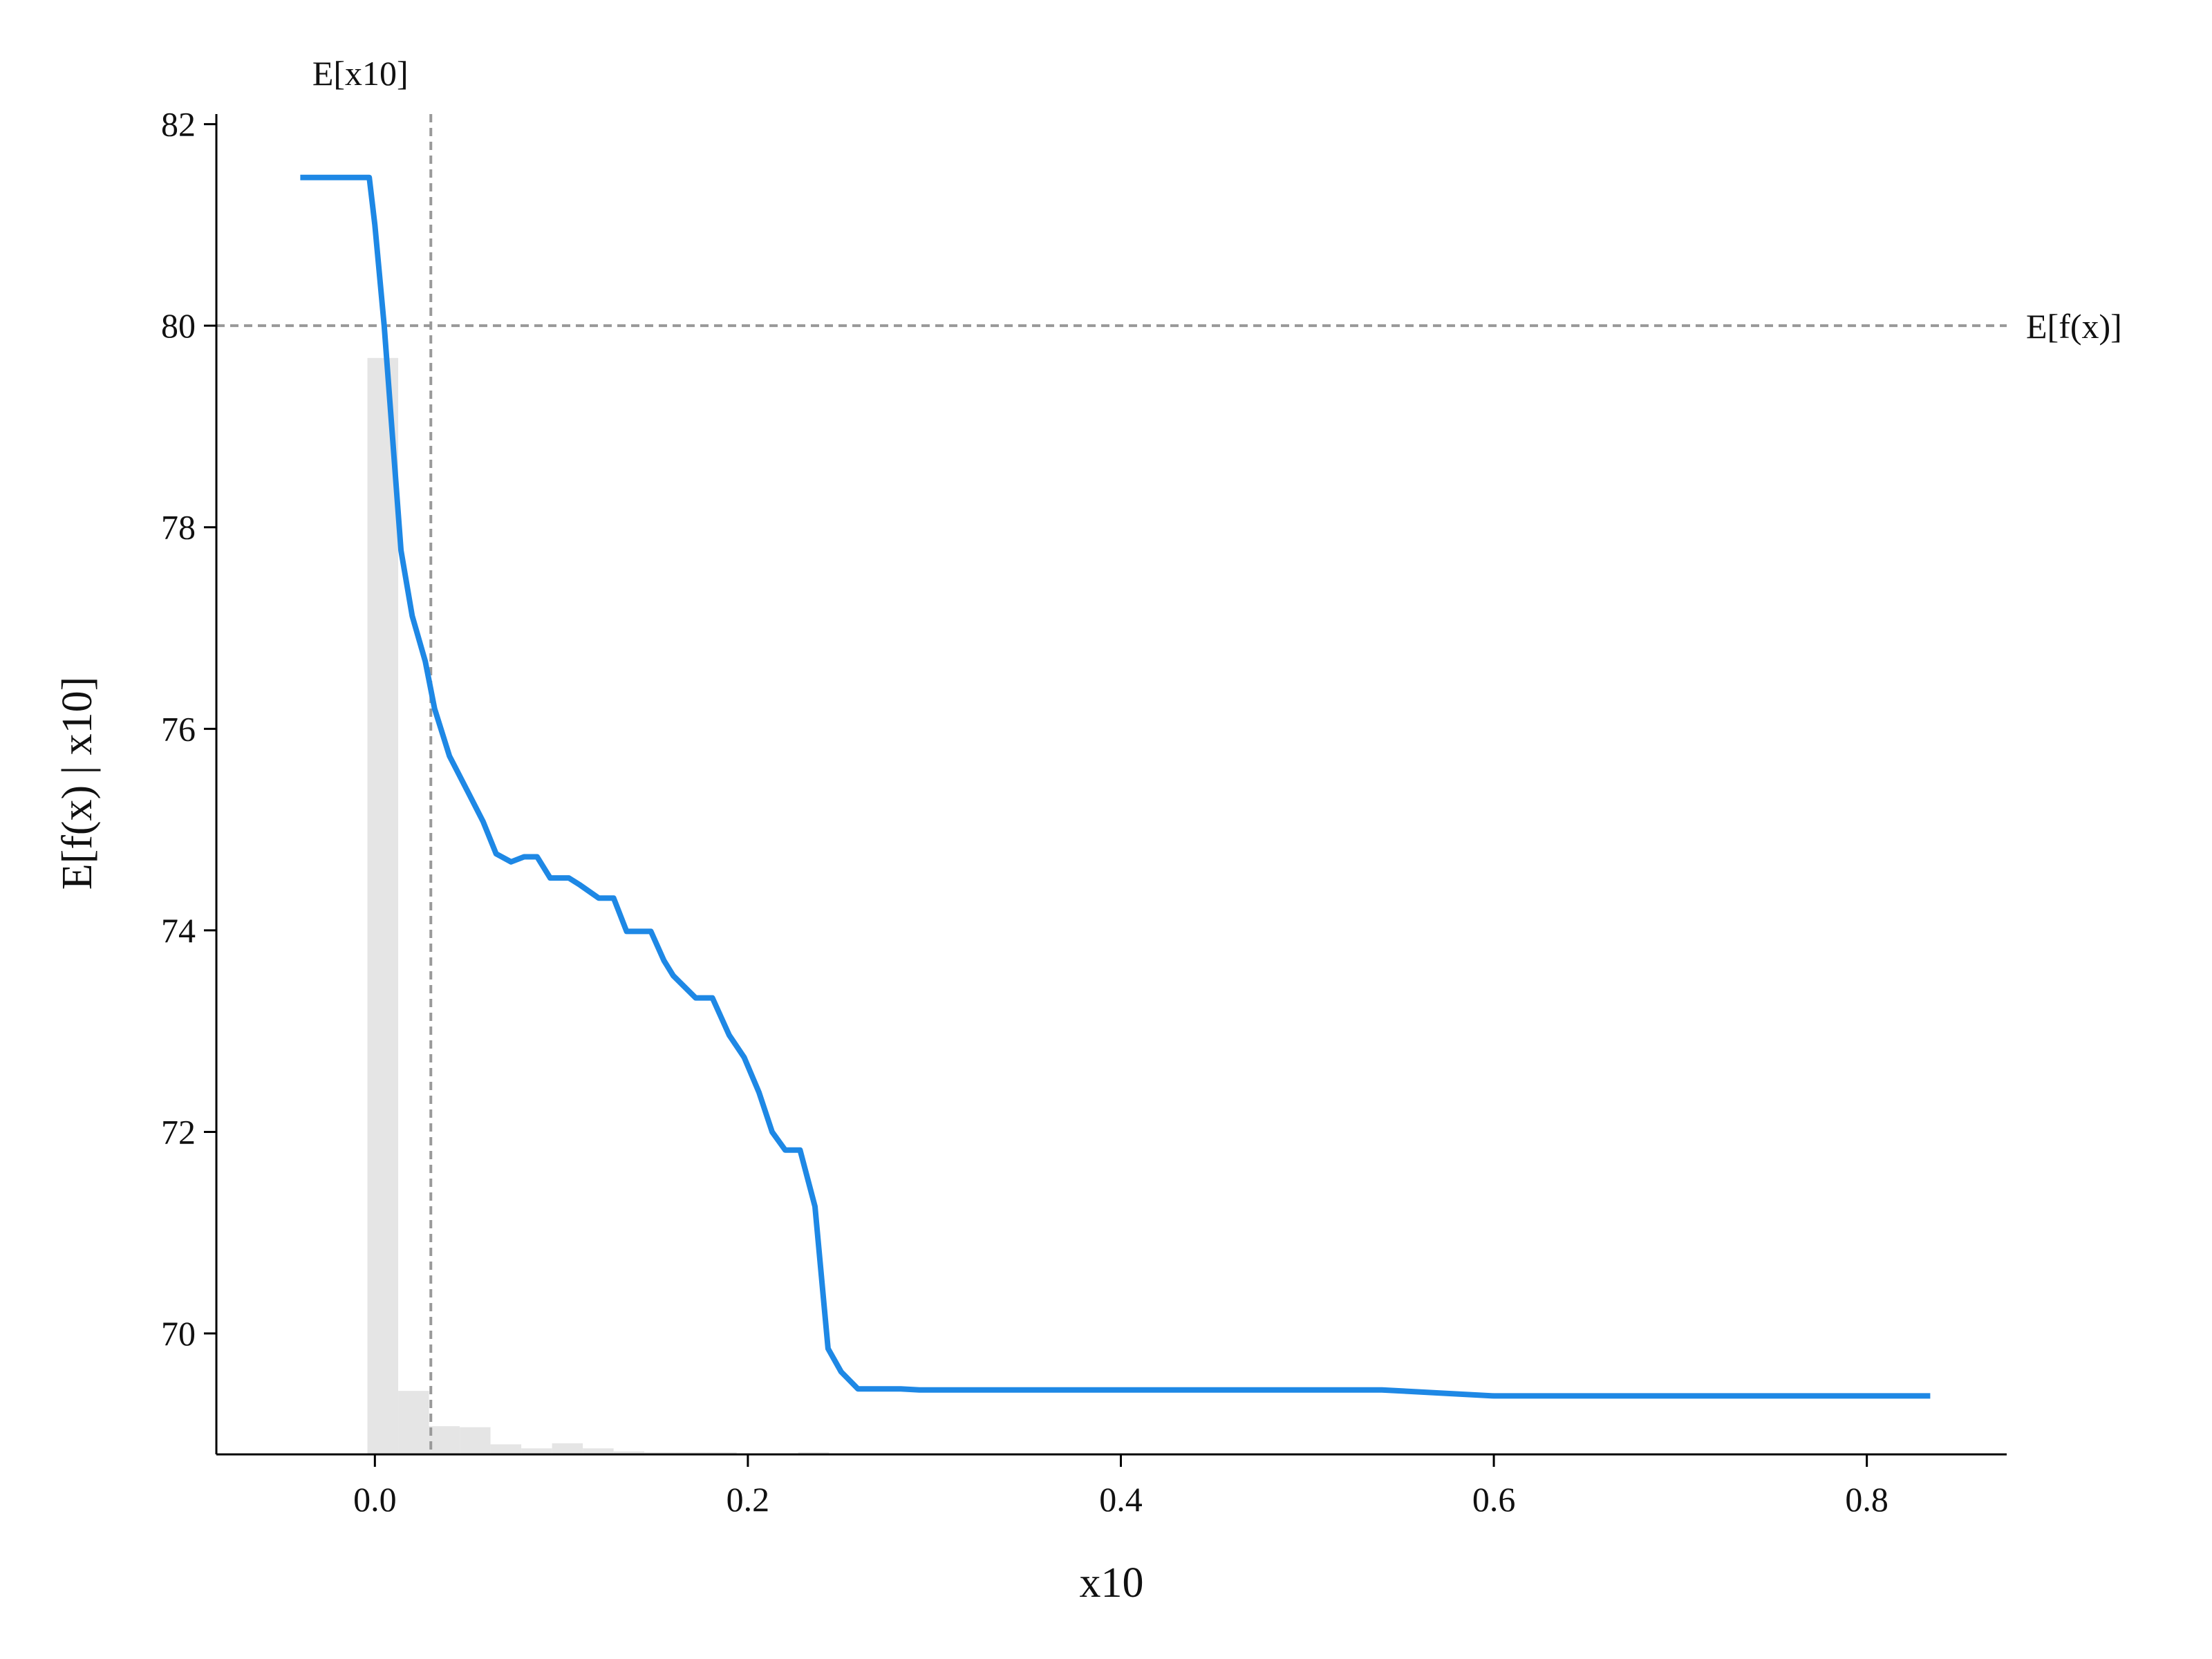 The height and width of the screenshot is (1659, 2212). I want to click on x-tick-label: 0.0, so click(375, 1499).